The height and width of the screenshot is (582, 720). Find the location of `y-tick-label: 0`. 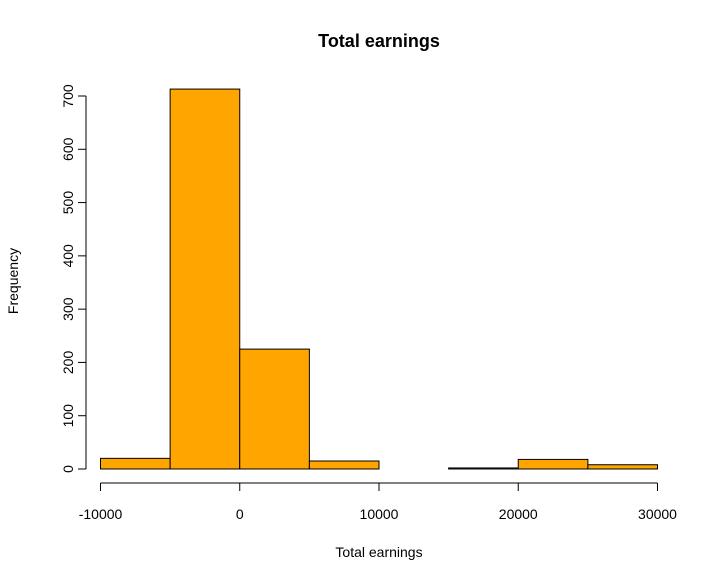

y-tick-label: 0 is located at coordinates (68, 469).